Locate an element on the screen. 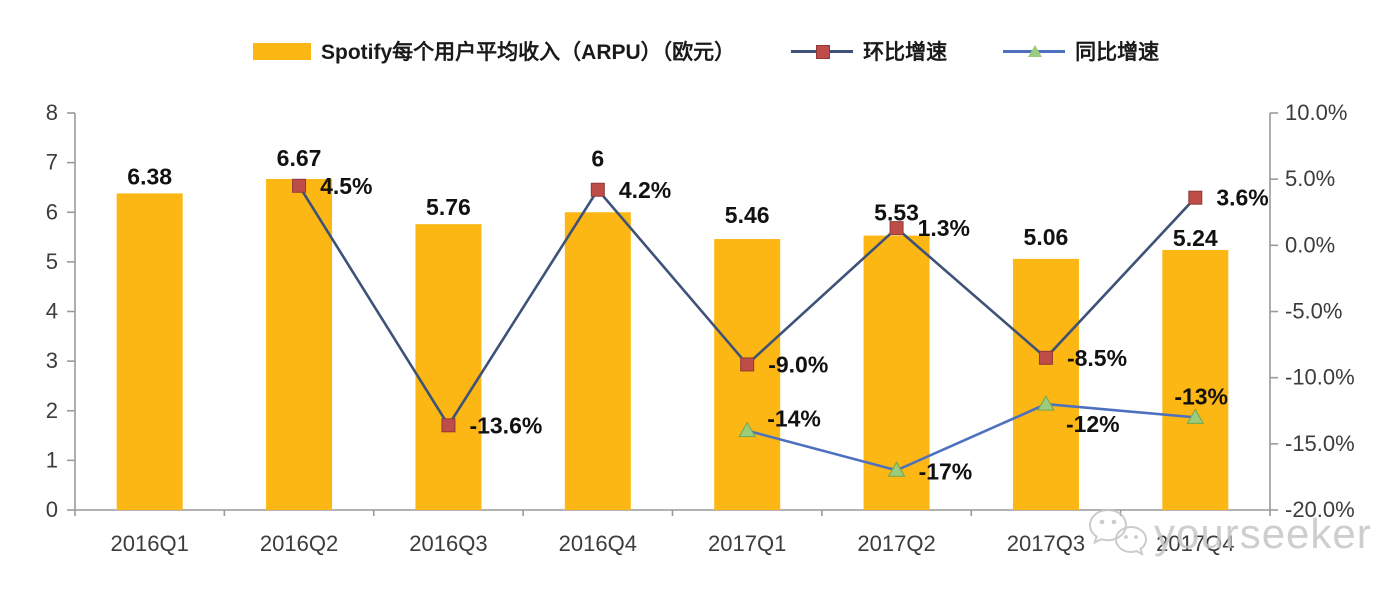 The height and width of the screenshot is (601, 1399). left-axis-tick-label: 5 is located at coordinates (52, 261).